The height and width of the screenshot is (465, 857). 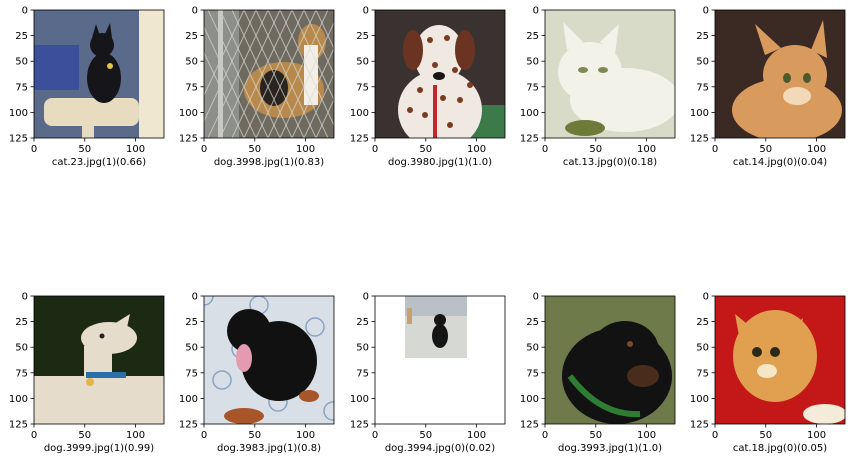 What do you see at coordinates (440, 162) in the screenshot?
I see `image-label: dog.3980.jpg(1)(1.0)` at bounding box center [440, 162].